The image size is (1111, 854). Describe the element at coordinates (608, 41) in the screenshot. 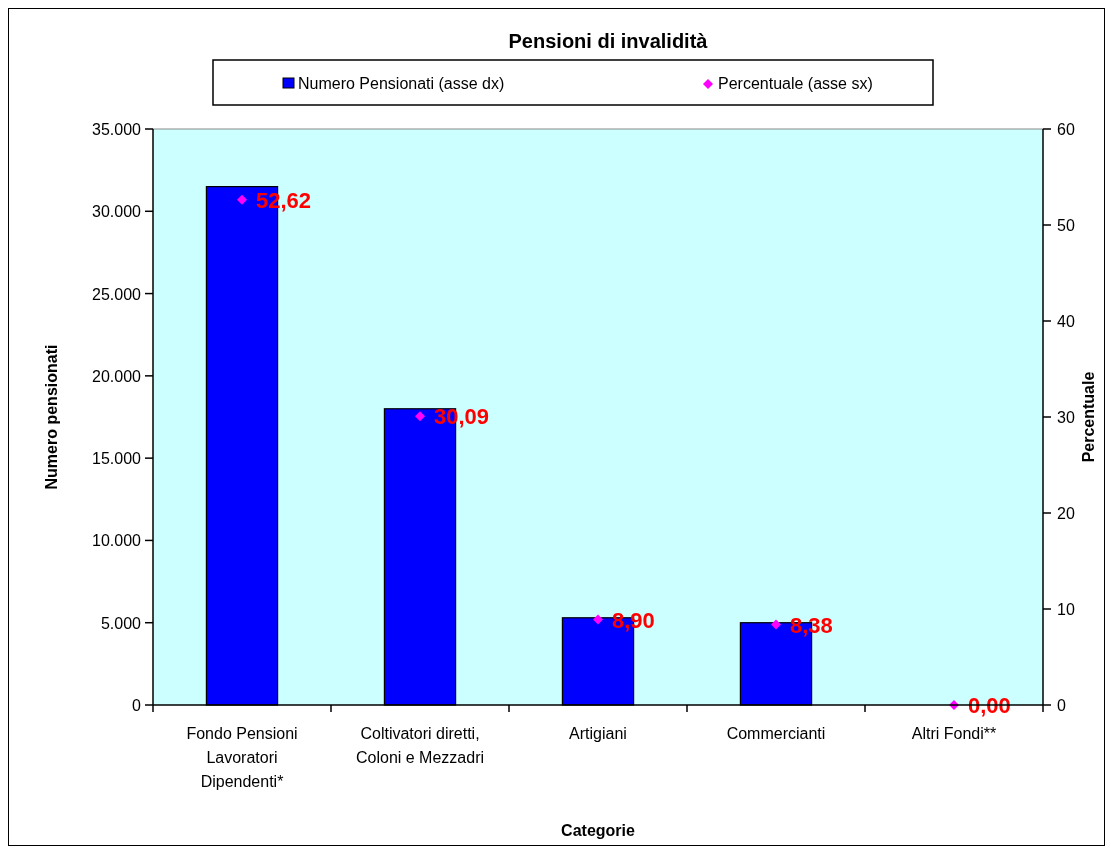

I see `chart-title: Pensioni di invalidità` at that location.